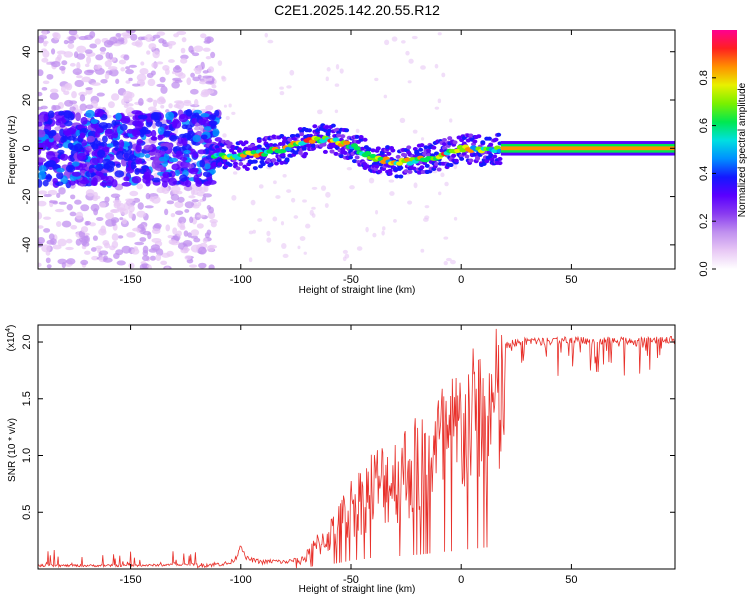 The width and height of the screenshot is (750, 600). Describe the element at coordinates (571, 580) in the screenshot. I see `x-tick-label: 50` at that location.